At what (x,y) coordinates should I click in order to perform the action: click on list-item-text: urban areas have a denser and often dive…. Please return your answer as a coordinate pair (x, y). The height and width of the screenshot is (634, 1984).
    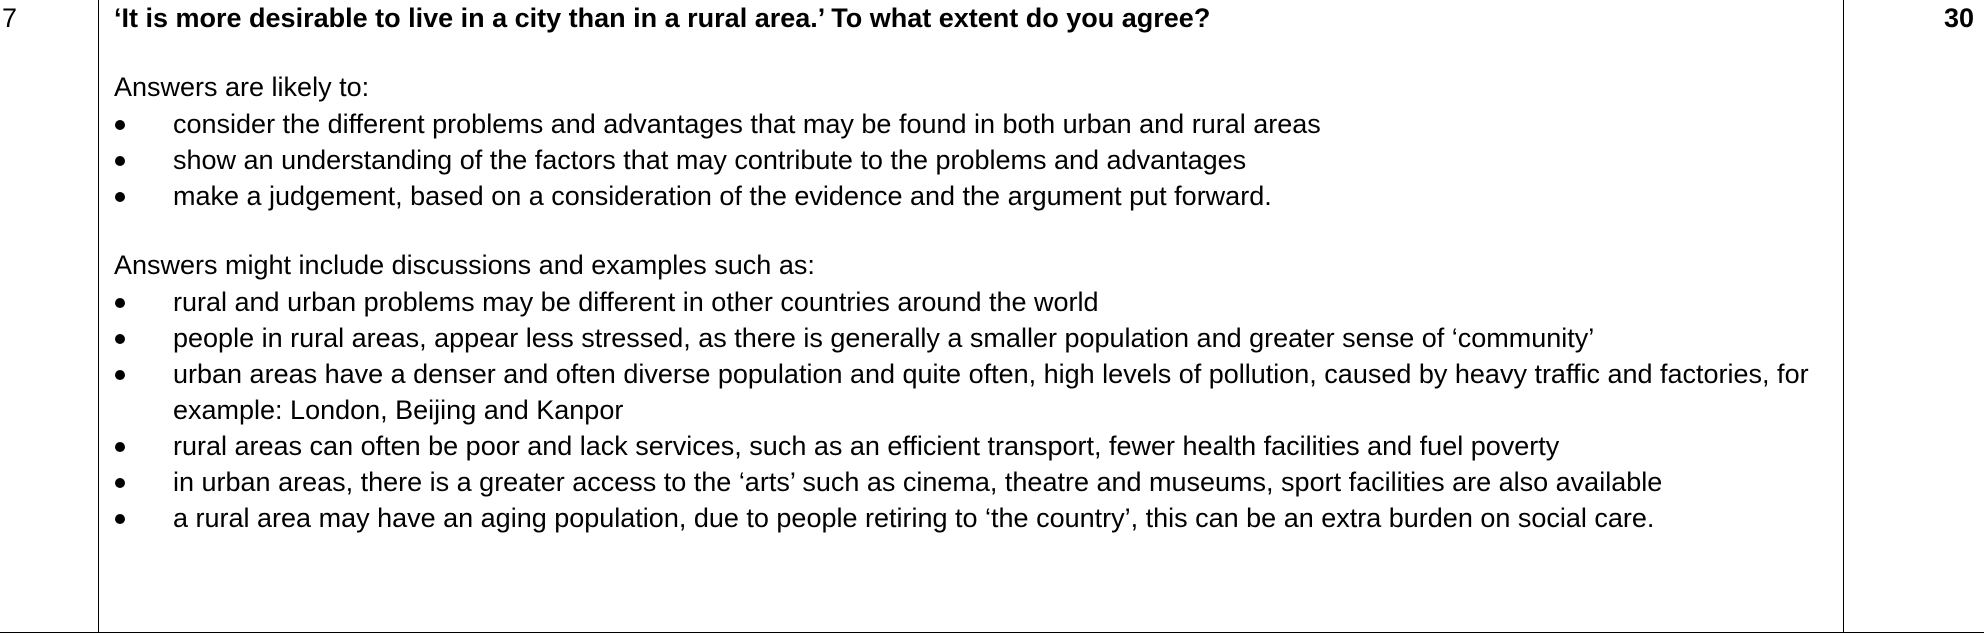
    Looking at the image, I should click on (991, 392).